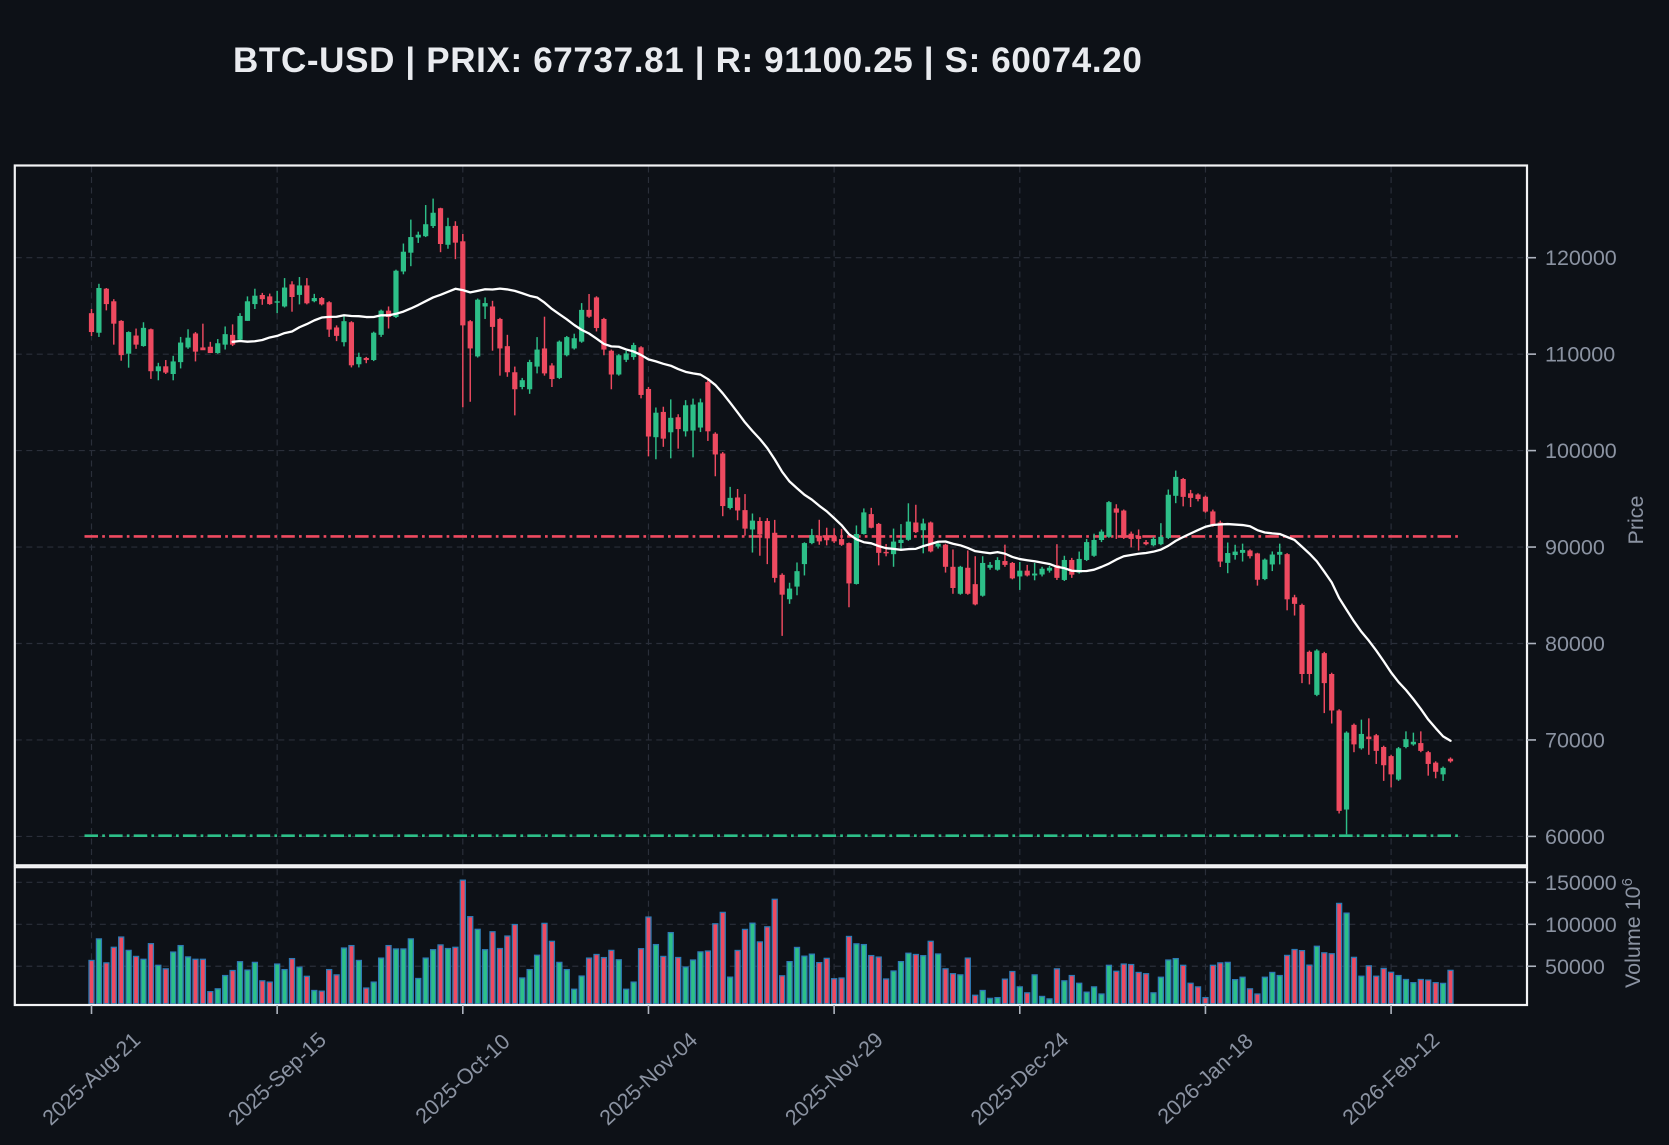 This screenshot has height=1145, width=1669. Describe the element at coordinates (1575, 548) in the screenshot. I see `svg-text: 90000` at that location.